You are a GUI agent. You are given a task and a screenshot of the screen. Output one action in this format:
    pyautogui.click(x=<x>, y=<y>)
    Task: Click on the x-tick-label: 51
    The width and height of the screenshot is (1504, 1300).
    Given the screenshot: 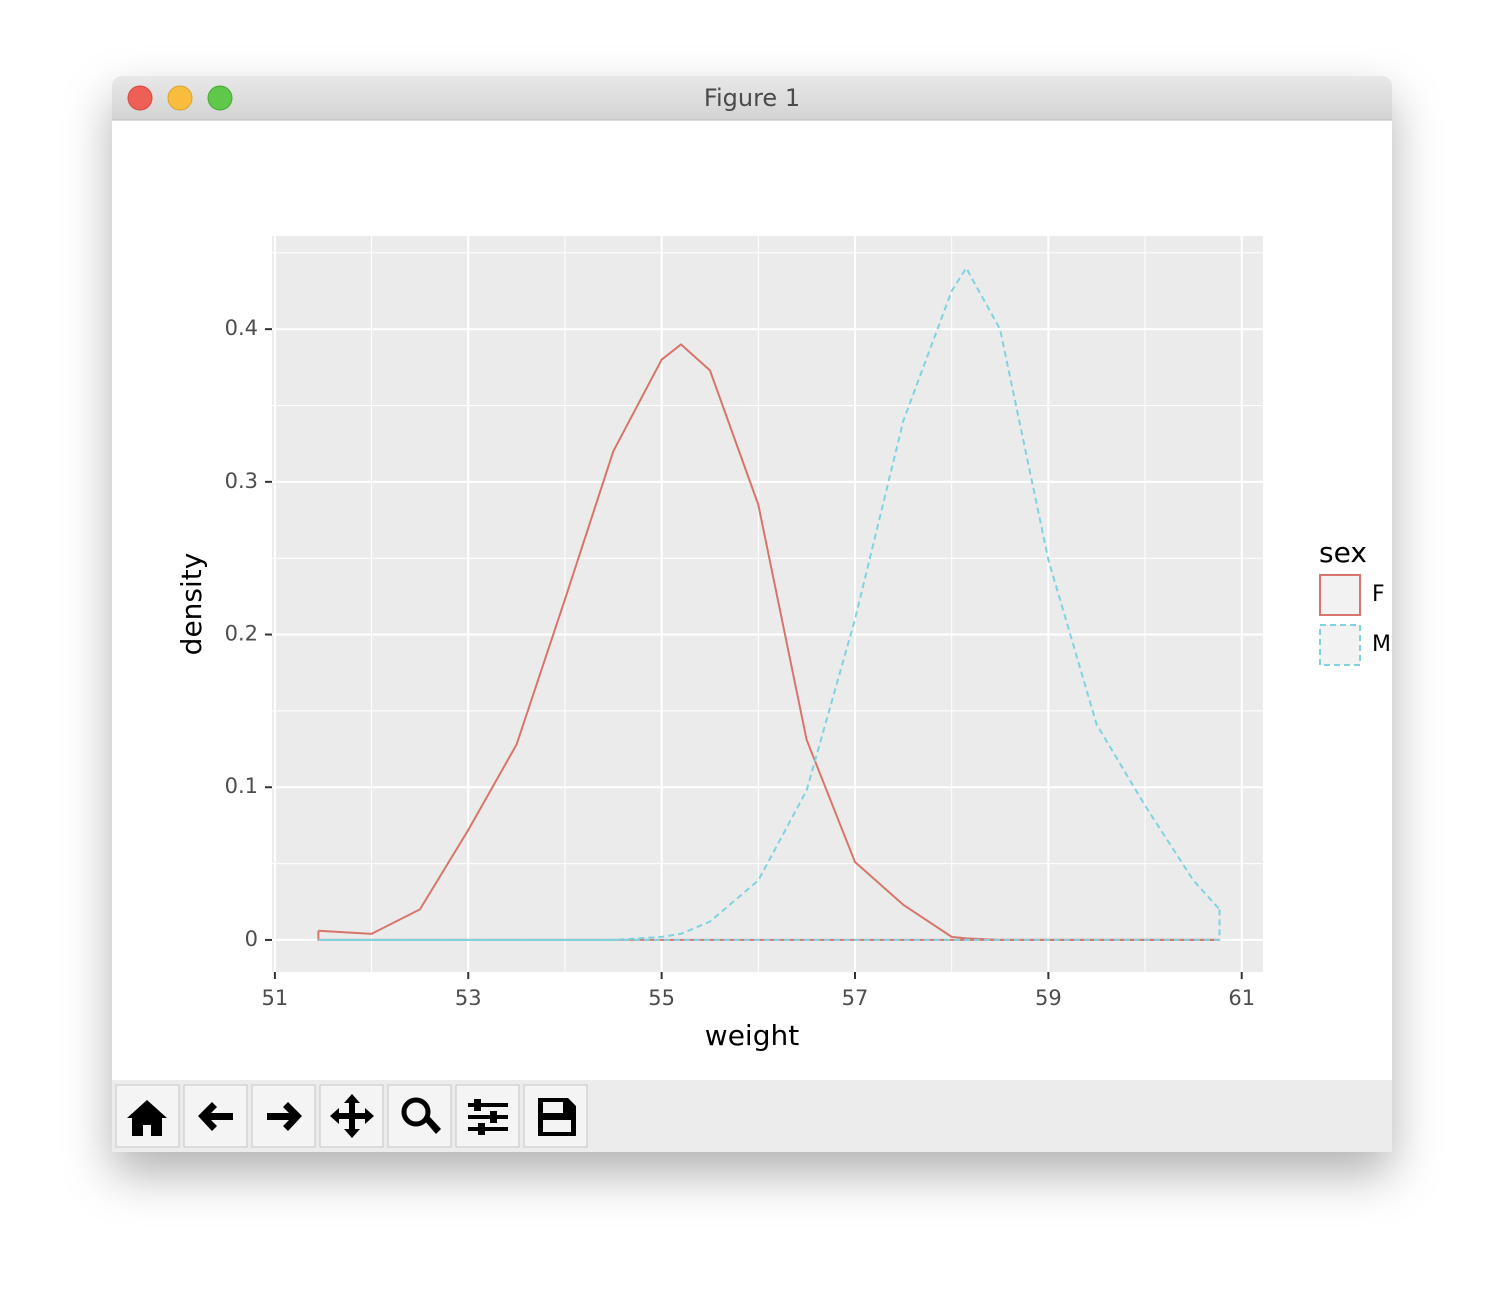 What is the action you would take?
    pyautogui.click(x=275, y=998)
    